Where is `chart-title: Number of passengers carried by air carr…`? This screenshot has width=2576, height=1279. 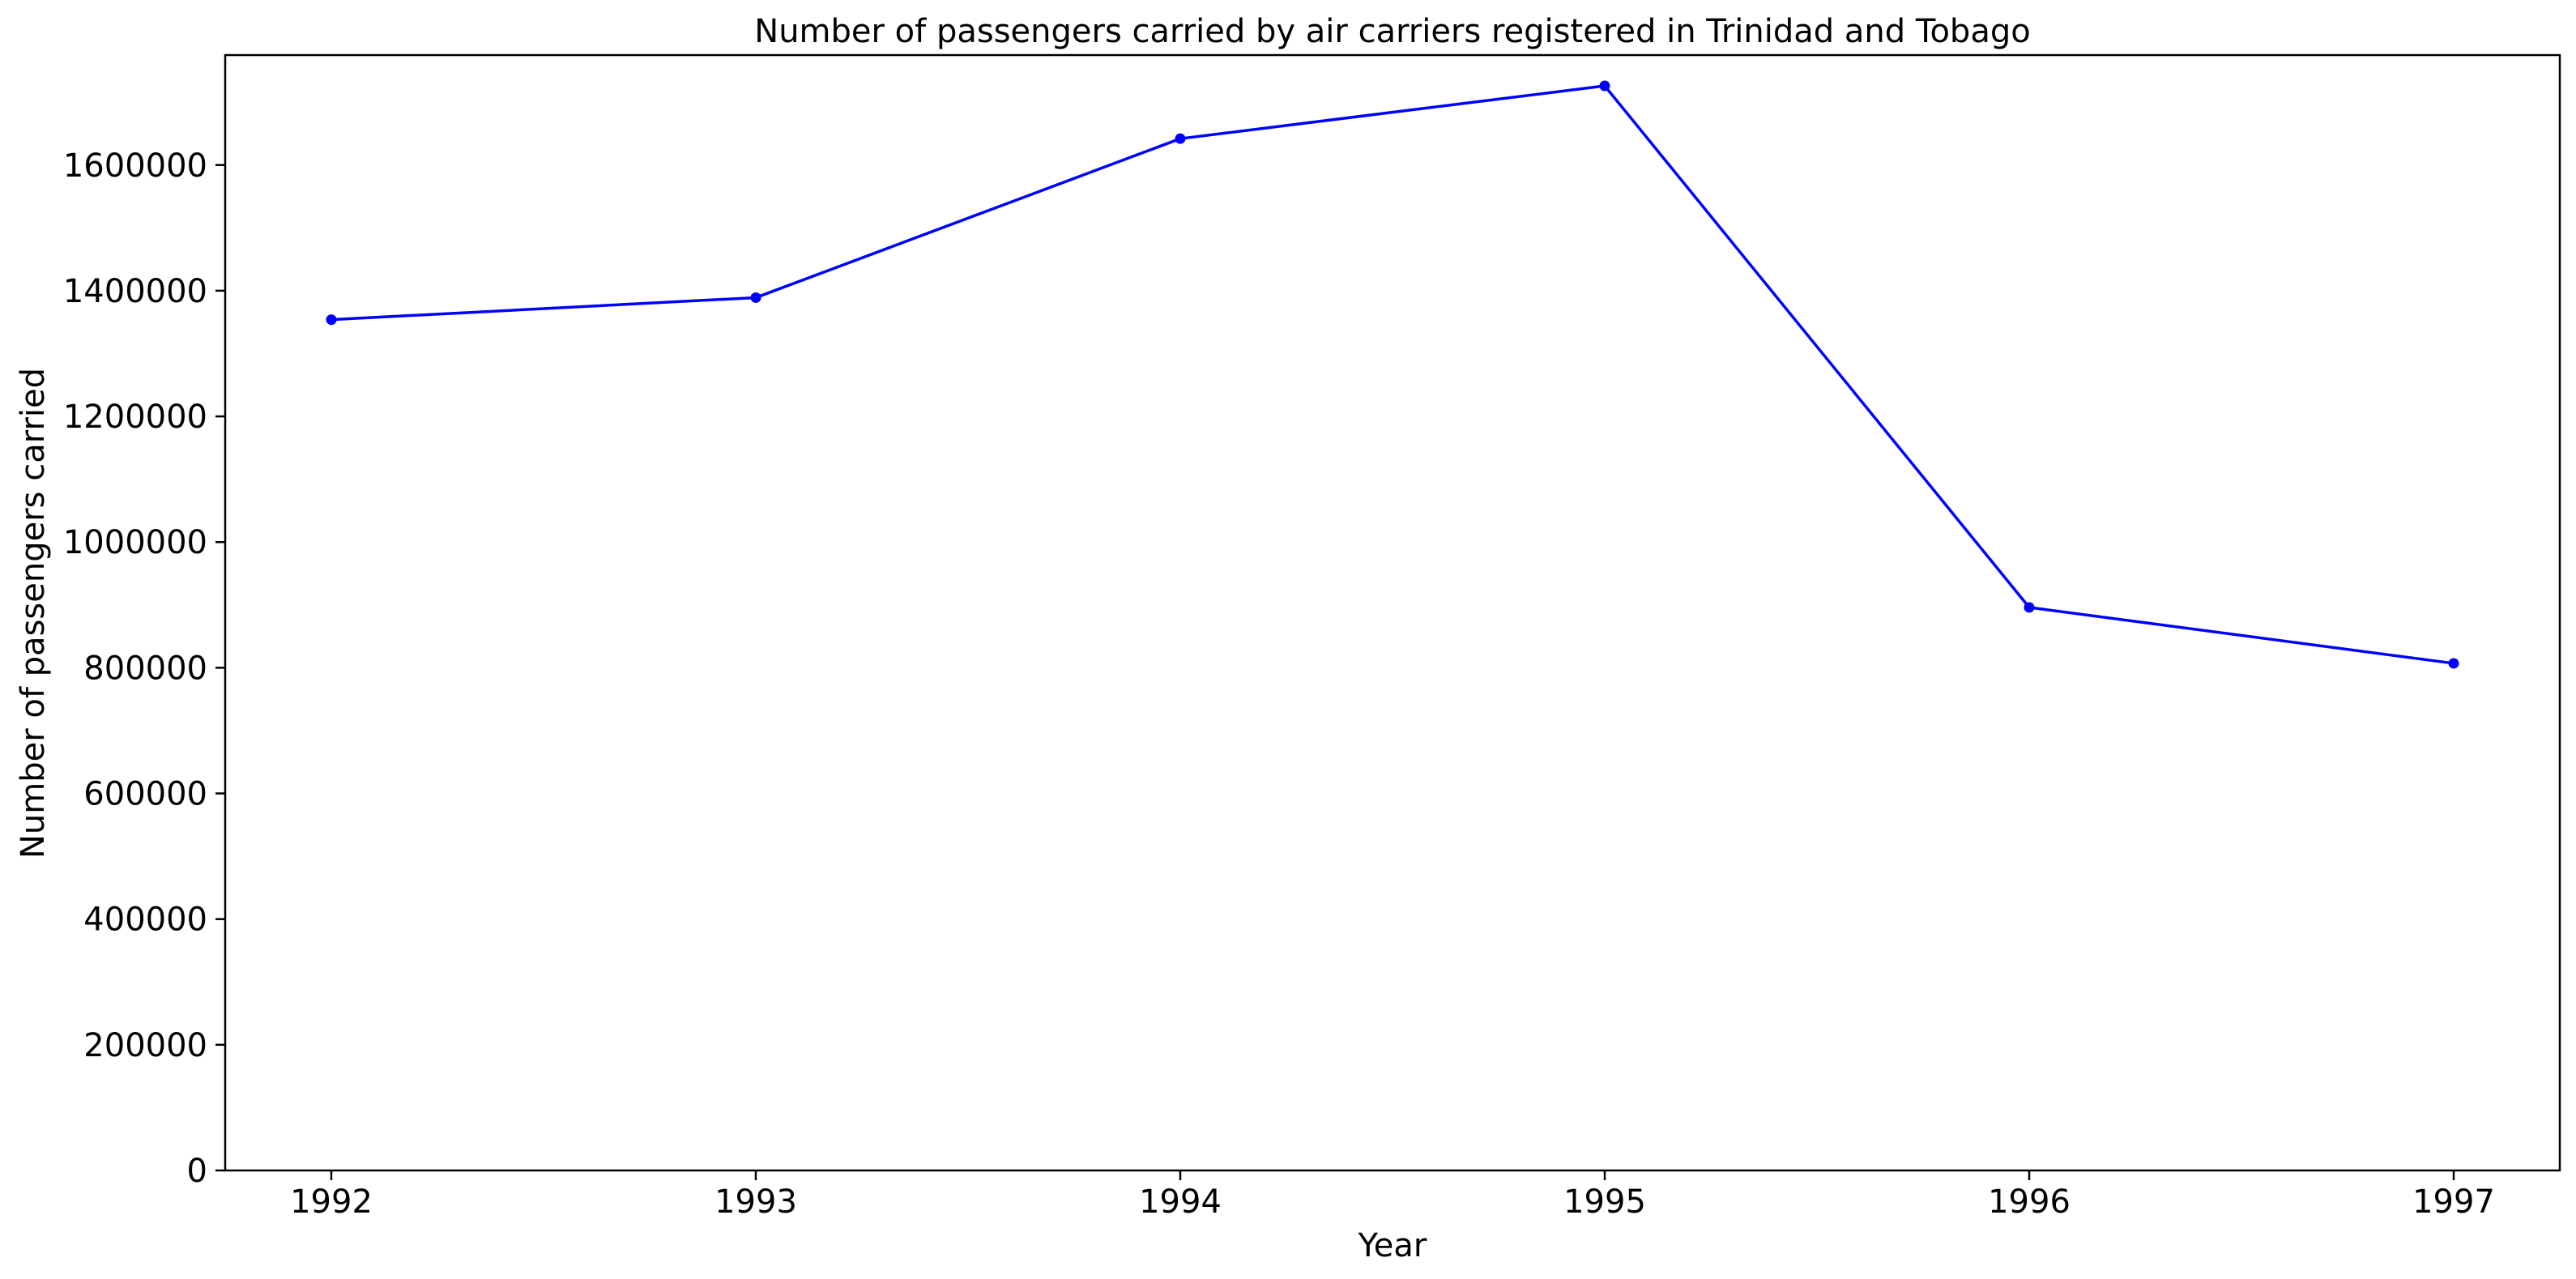 chart-title: Number of passengers carried by air carr… is located at coordinates (1392, 31).